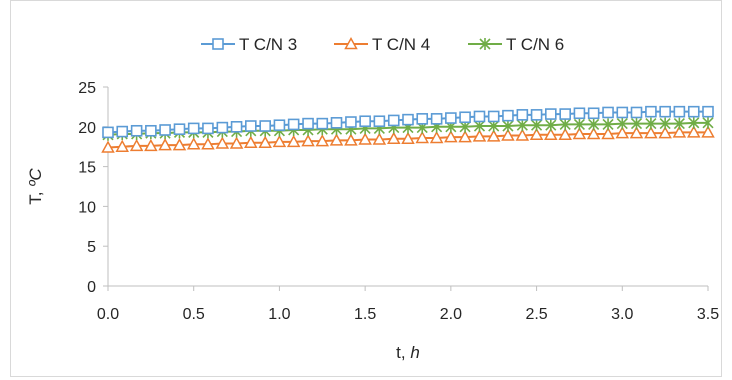 Image resolution: width=732 pixels, height=380 pixels. I want to click on legend-item: T C/N 6, so click(516, 44).